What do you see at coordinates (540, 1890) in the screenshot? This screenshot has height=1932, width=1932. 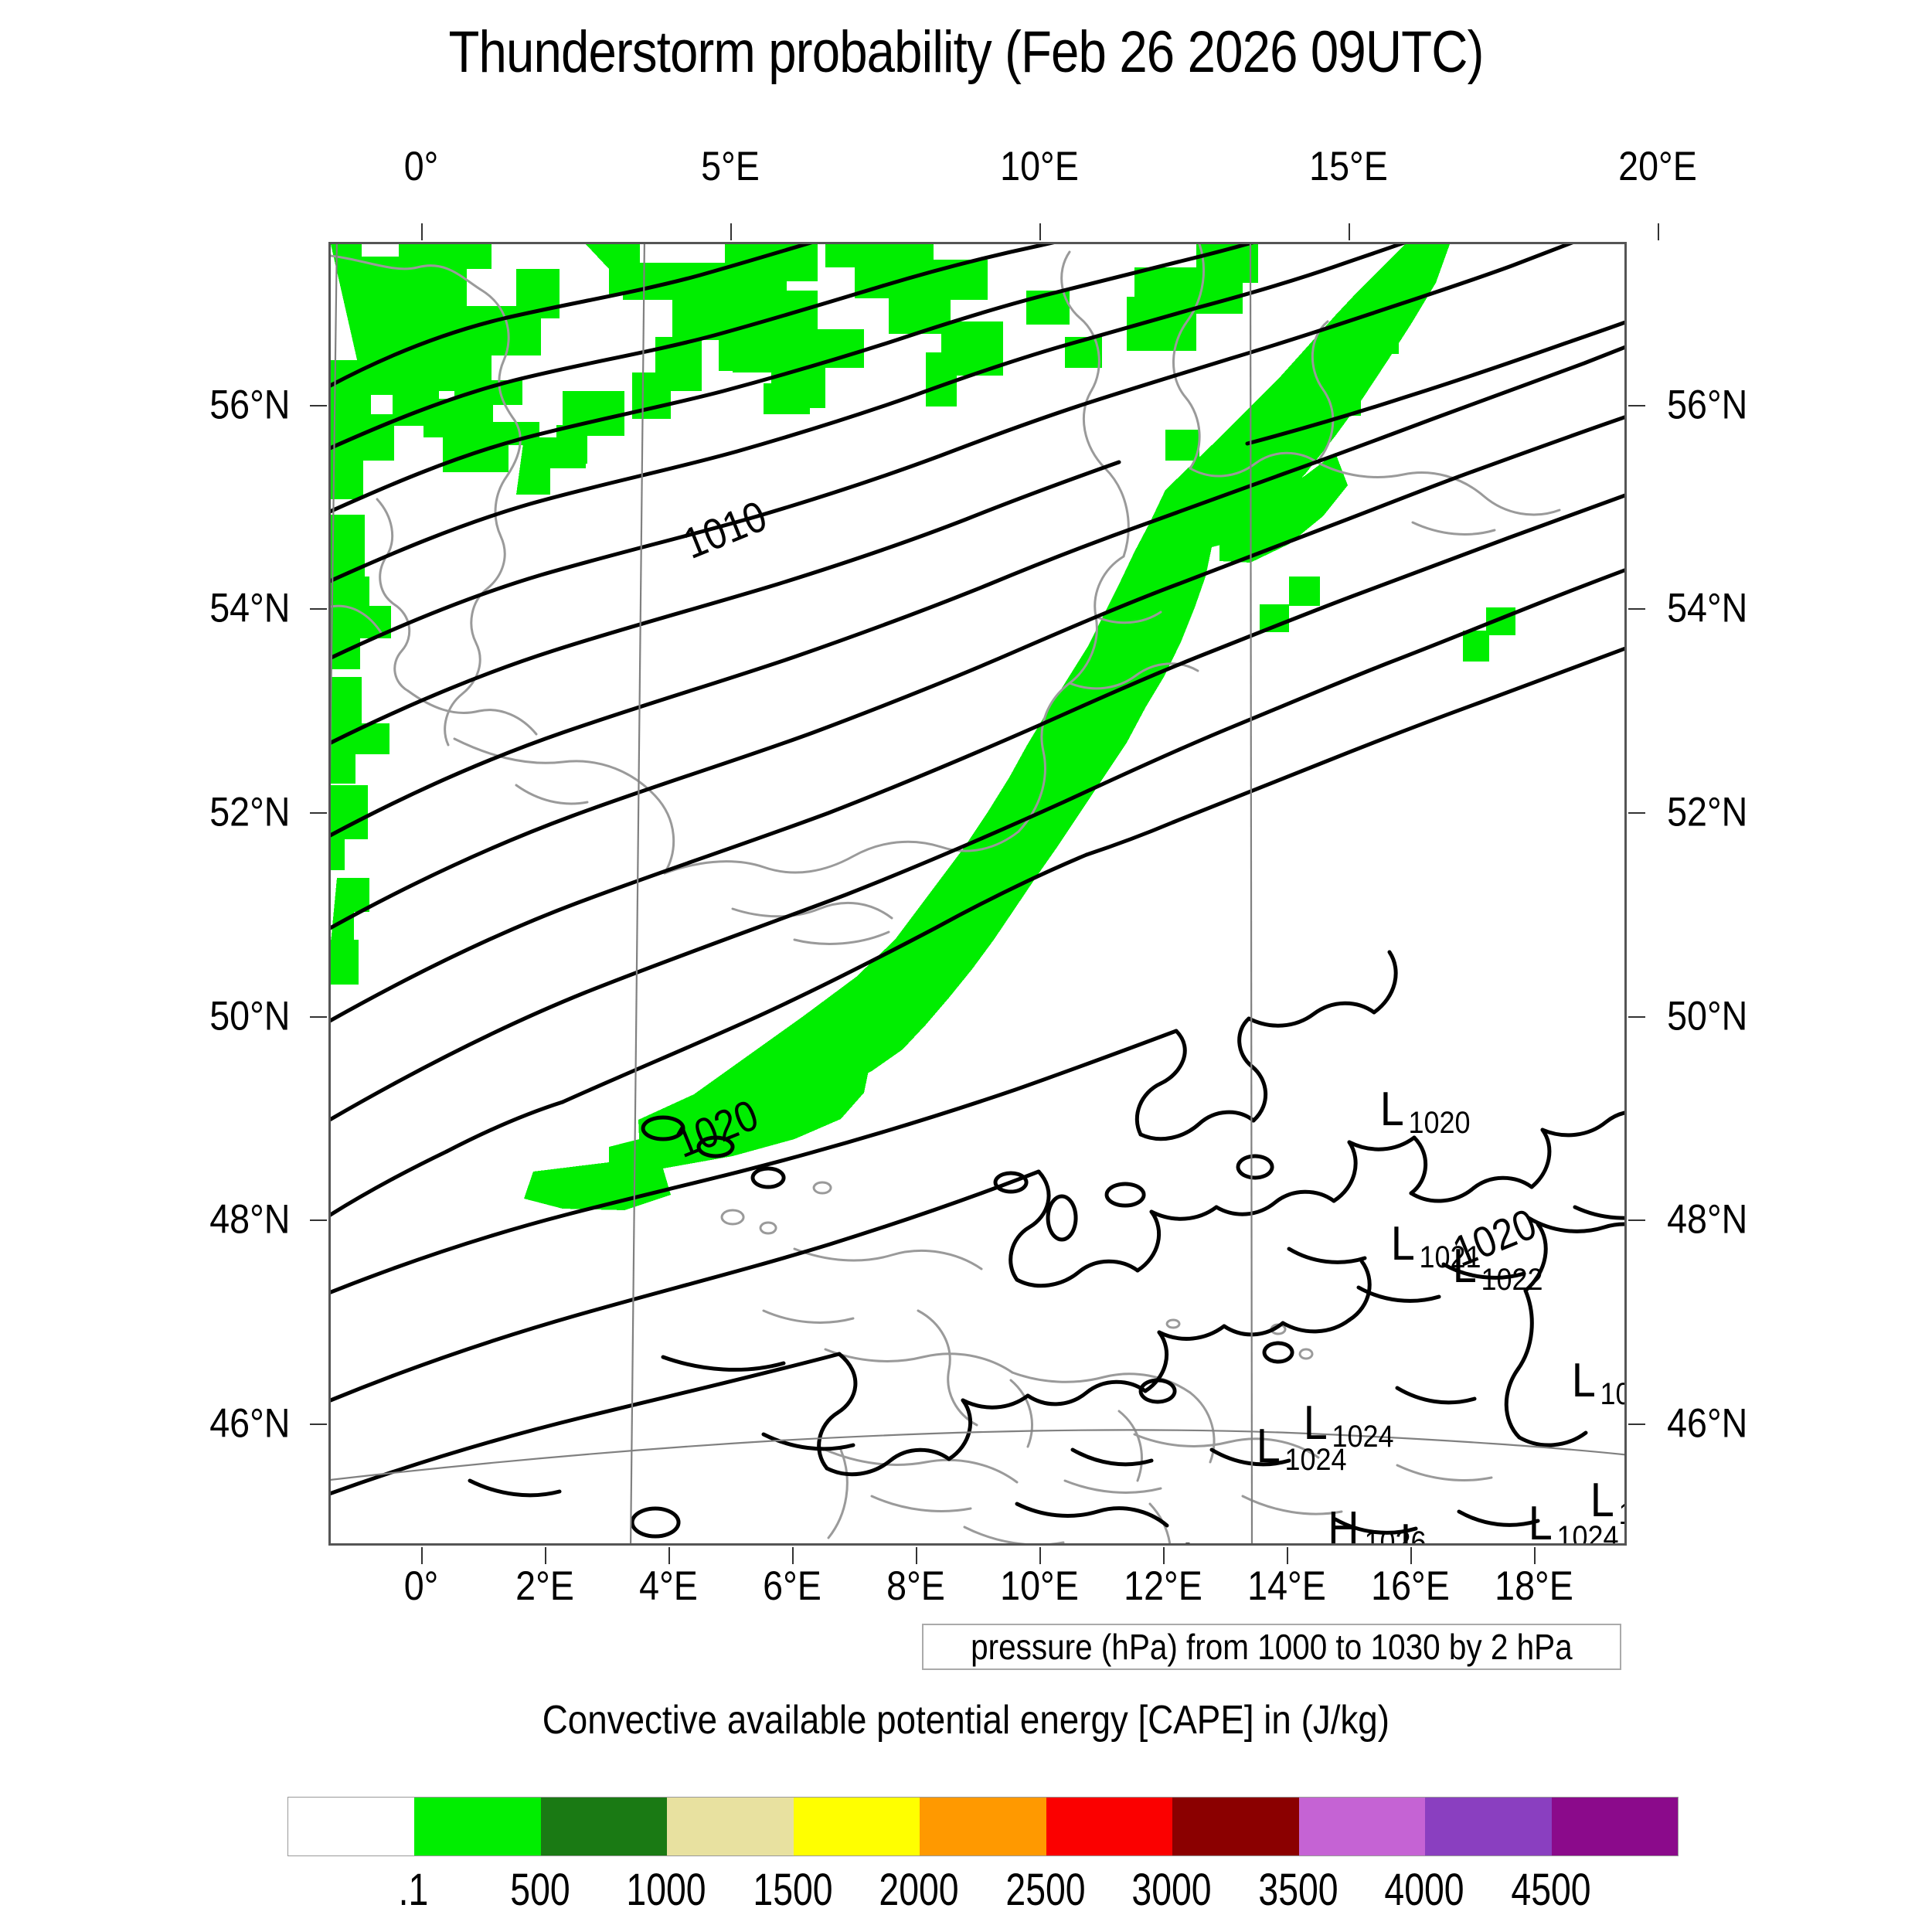 I see `colorbar-tick-label: 500` at bounding box center [540, 1890].